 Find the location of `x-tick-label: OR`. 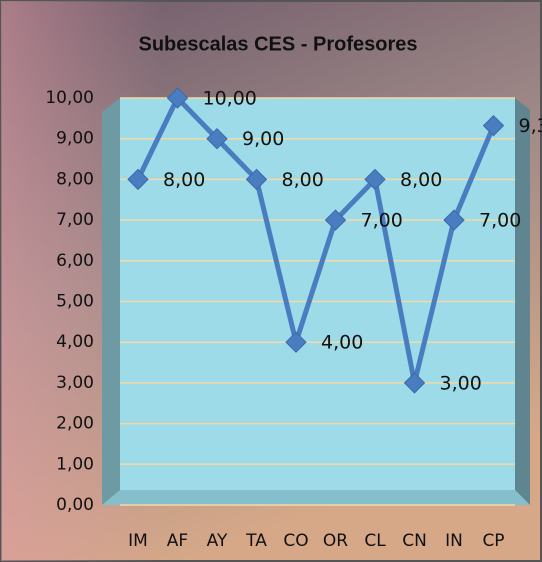

x-tick-label: OR is located at coordinates (335, 541).